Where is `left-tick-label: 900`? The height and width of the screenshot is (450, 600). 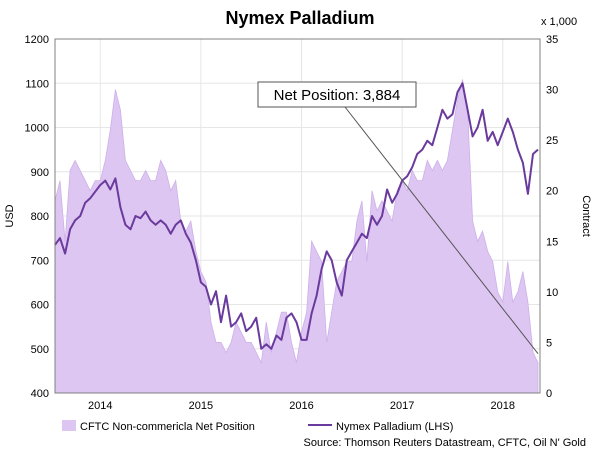 left-tick-label: 900 is located at coordinates (40, 173).